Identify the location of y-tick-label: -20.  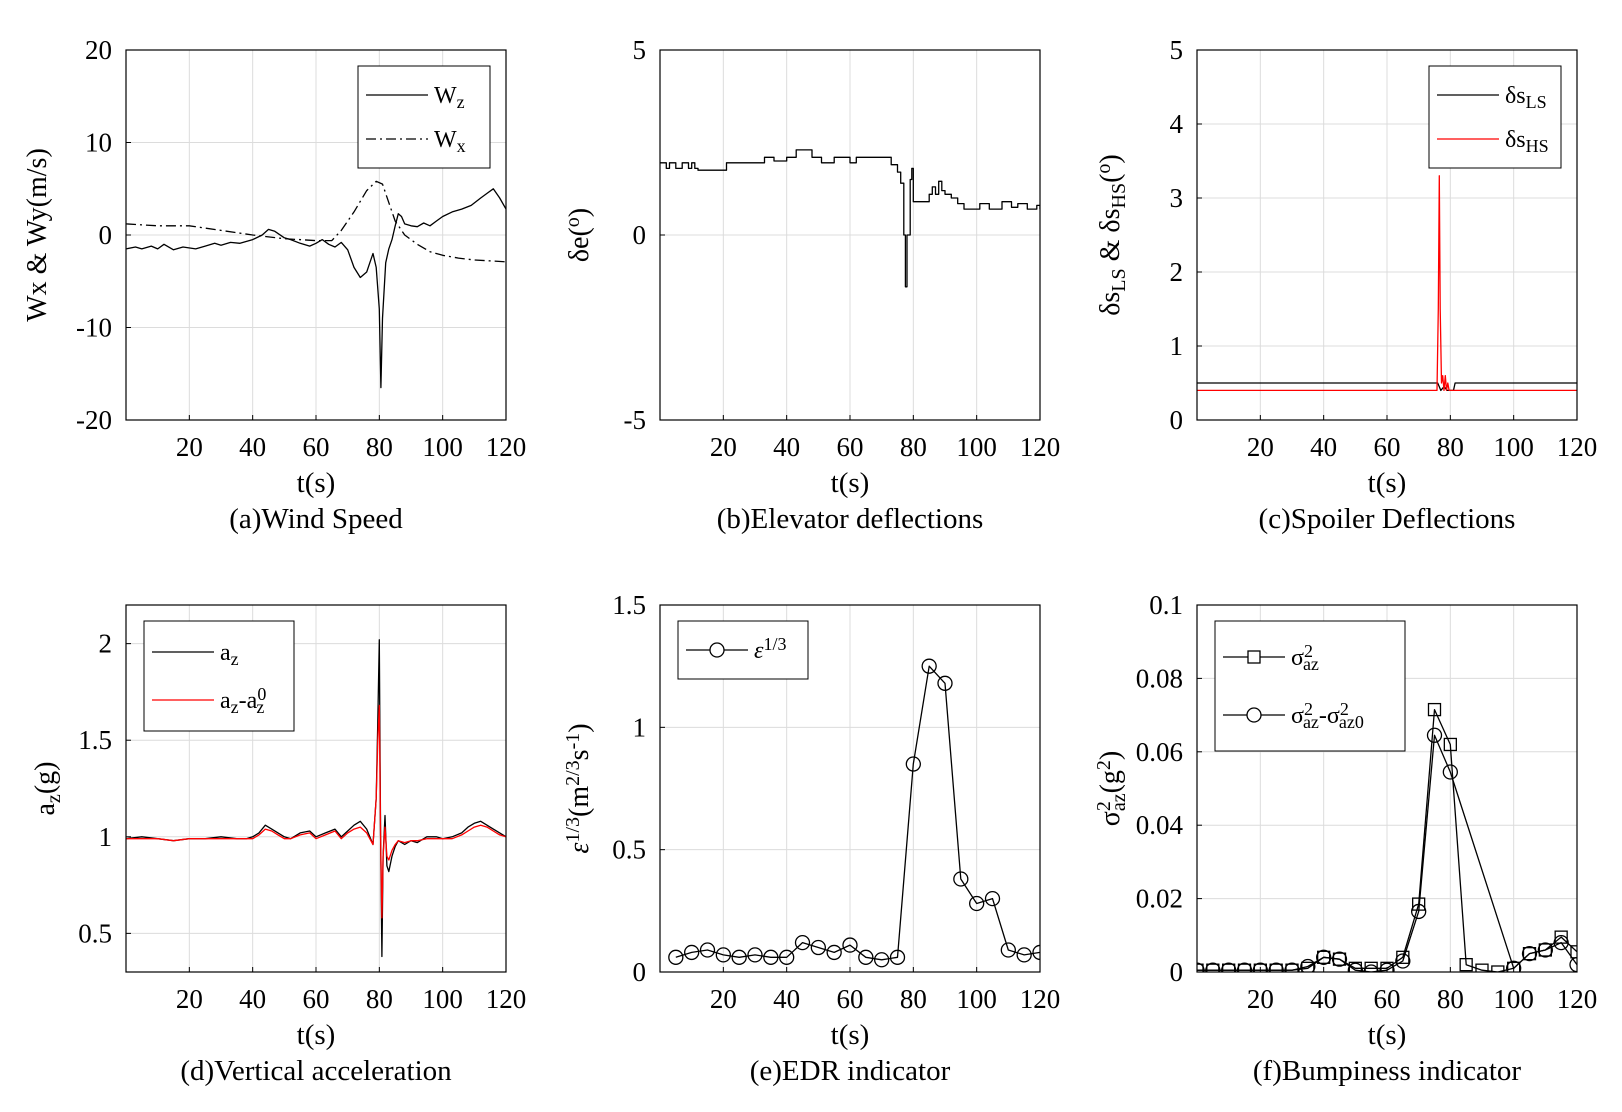
(94, 420).